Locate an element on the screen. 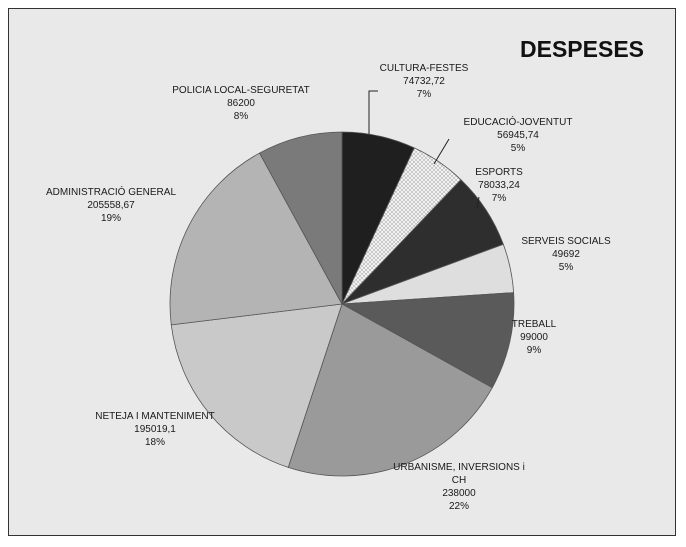  leader-line-cultura-festes is located at coordinates (373, 112).